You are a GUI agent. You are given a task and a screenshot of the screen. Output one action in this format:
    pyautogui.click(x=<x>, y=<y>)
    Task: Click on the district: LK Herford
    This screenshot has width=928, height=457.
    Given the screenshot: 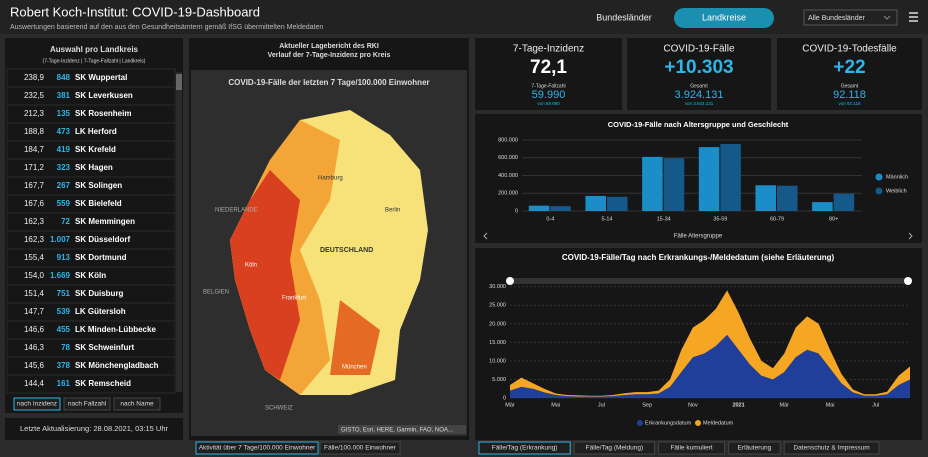 What is the action you would take?
    pyautogui.click(x=96, y=131)
    